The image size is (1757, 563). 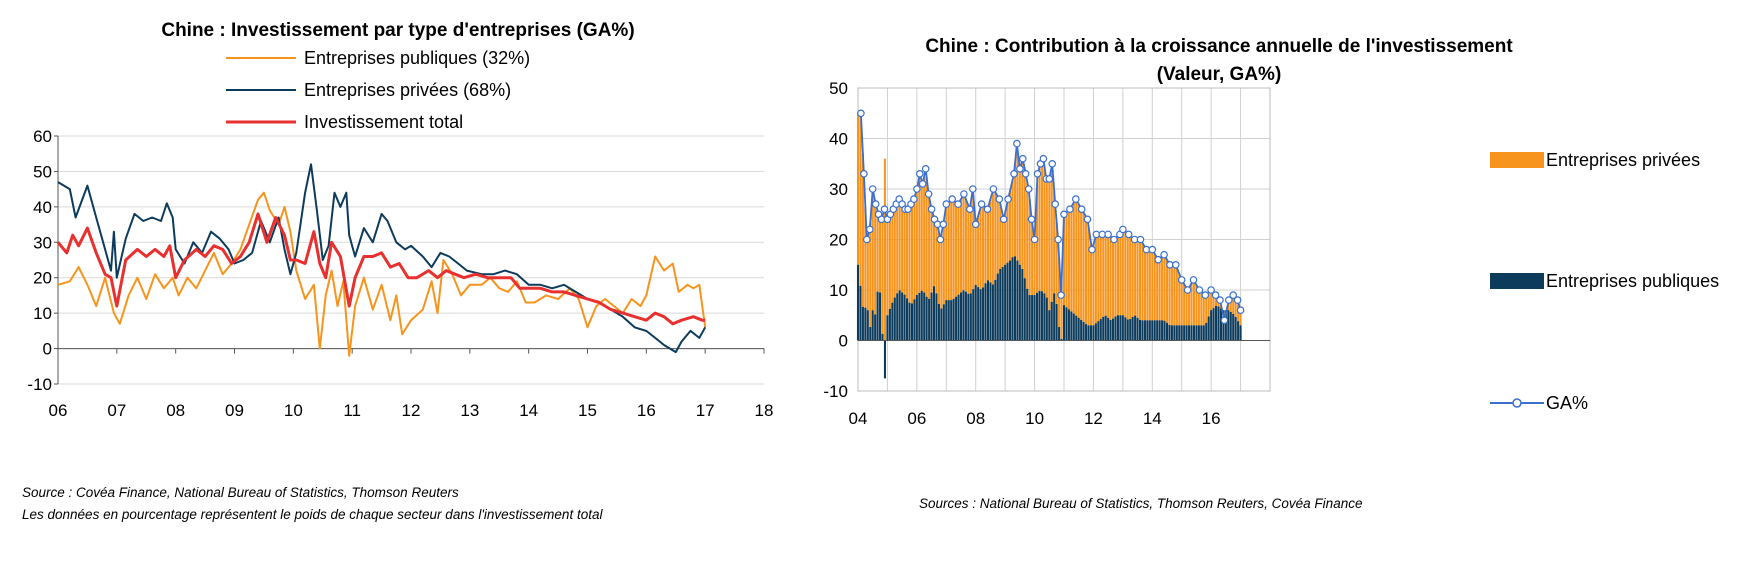 What do you see at coordinates (1064, 239) in the screenshot?
I see `chart-right-gridlines` at bounding box center [1064, 239].